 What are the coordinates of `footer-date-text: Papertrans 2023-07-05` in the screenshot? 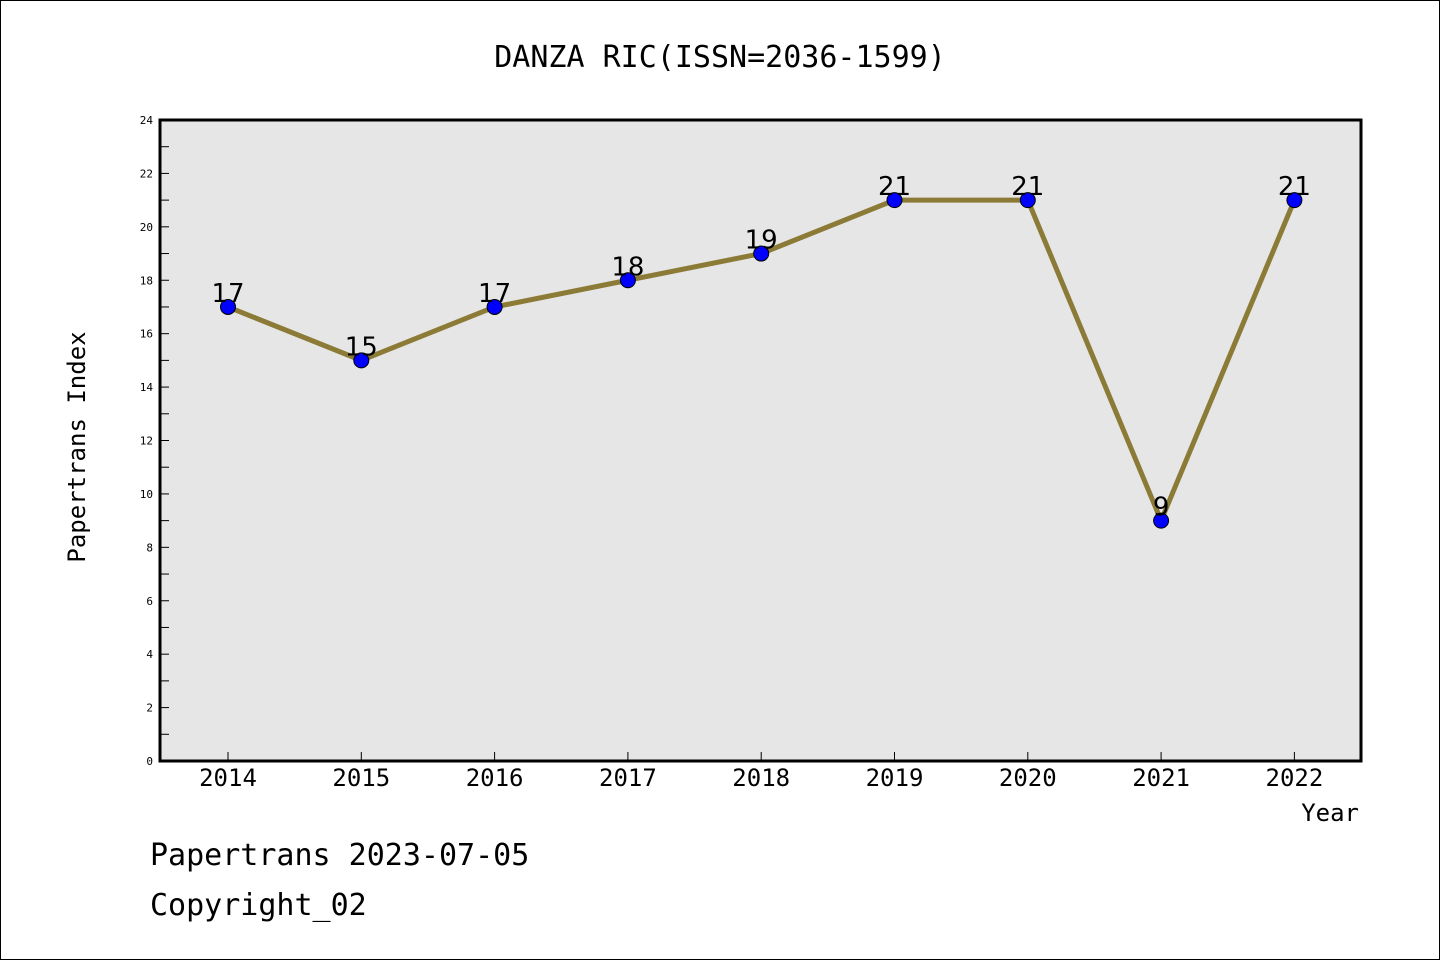 It's located at (339, 855).